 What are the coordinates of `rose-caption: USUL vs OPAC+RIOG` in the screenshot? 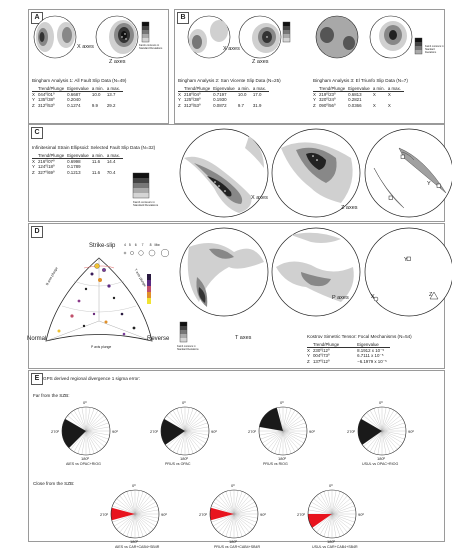 It's located at (380, 464).